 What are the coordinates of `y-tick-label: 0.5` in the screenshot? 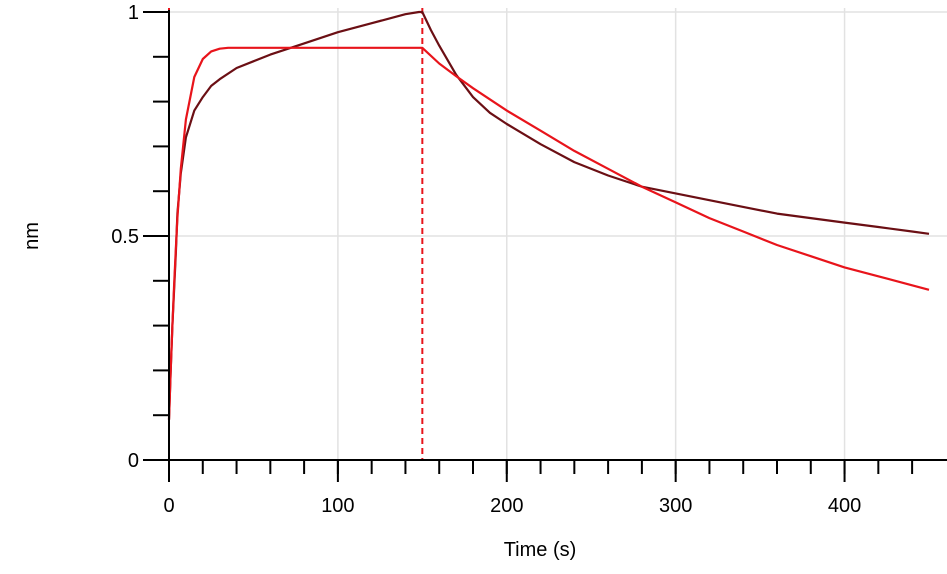 It's located at (125, 237).